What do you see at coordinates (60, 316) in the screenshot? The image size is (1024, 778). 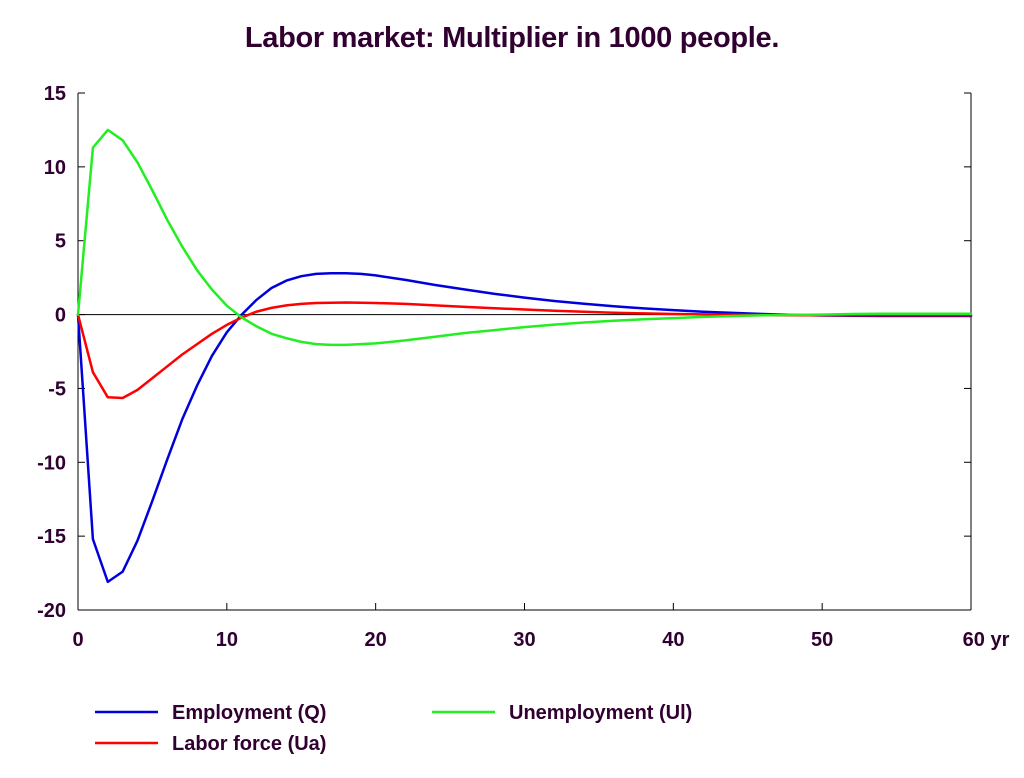 I see `y-tick-label: 0` at bounding box center [60, 316].